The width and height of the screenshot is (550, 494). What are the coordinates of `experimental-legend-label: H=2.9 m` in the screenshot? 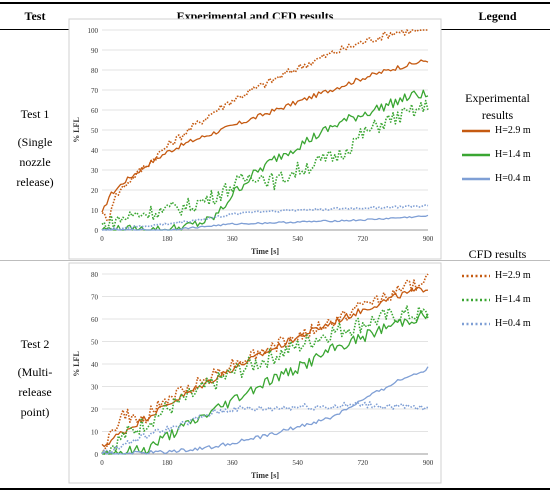 It's located at (513, 130).